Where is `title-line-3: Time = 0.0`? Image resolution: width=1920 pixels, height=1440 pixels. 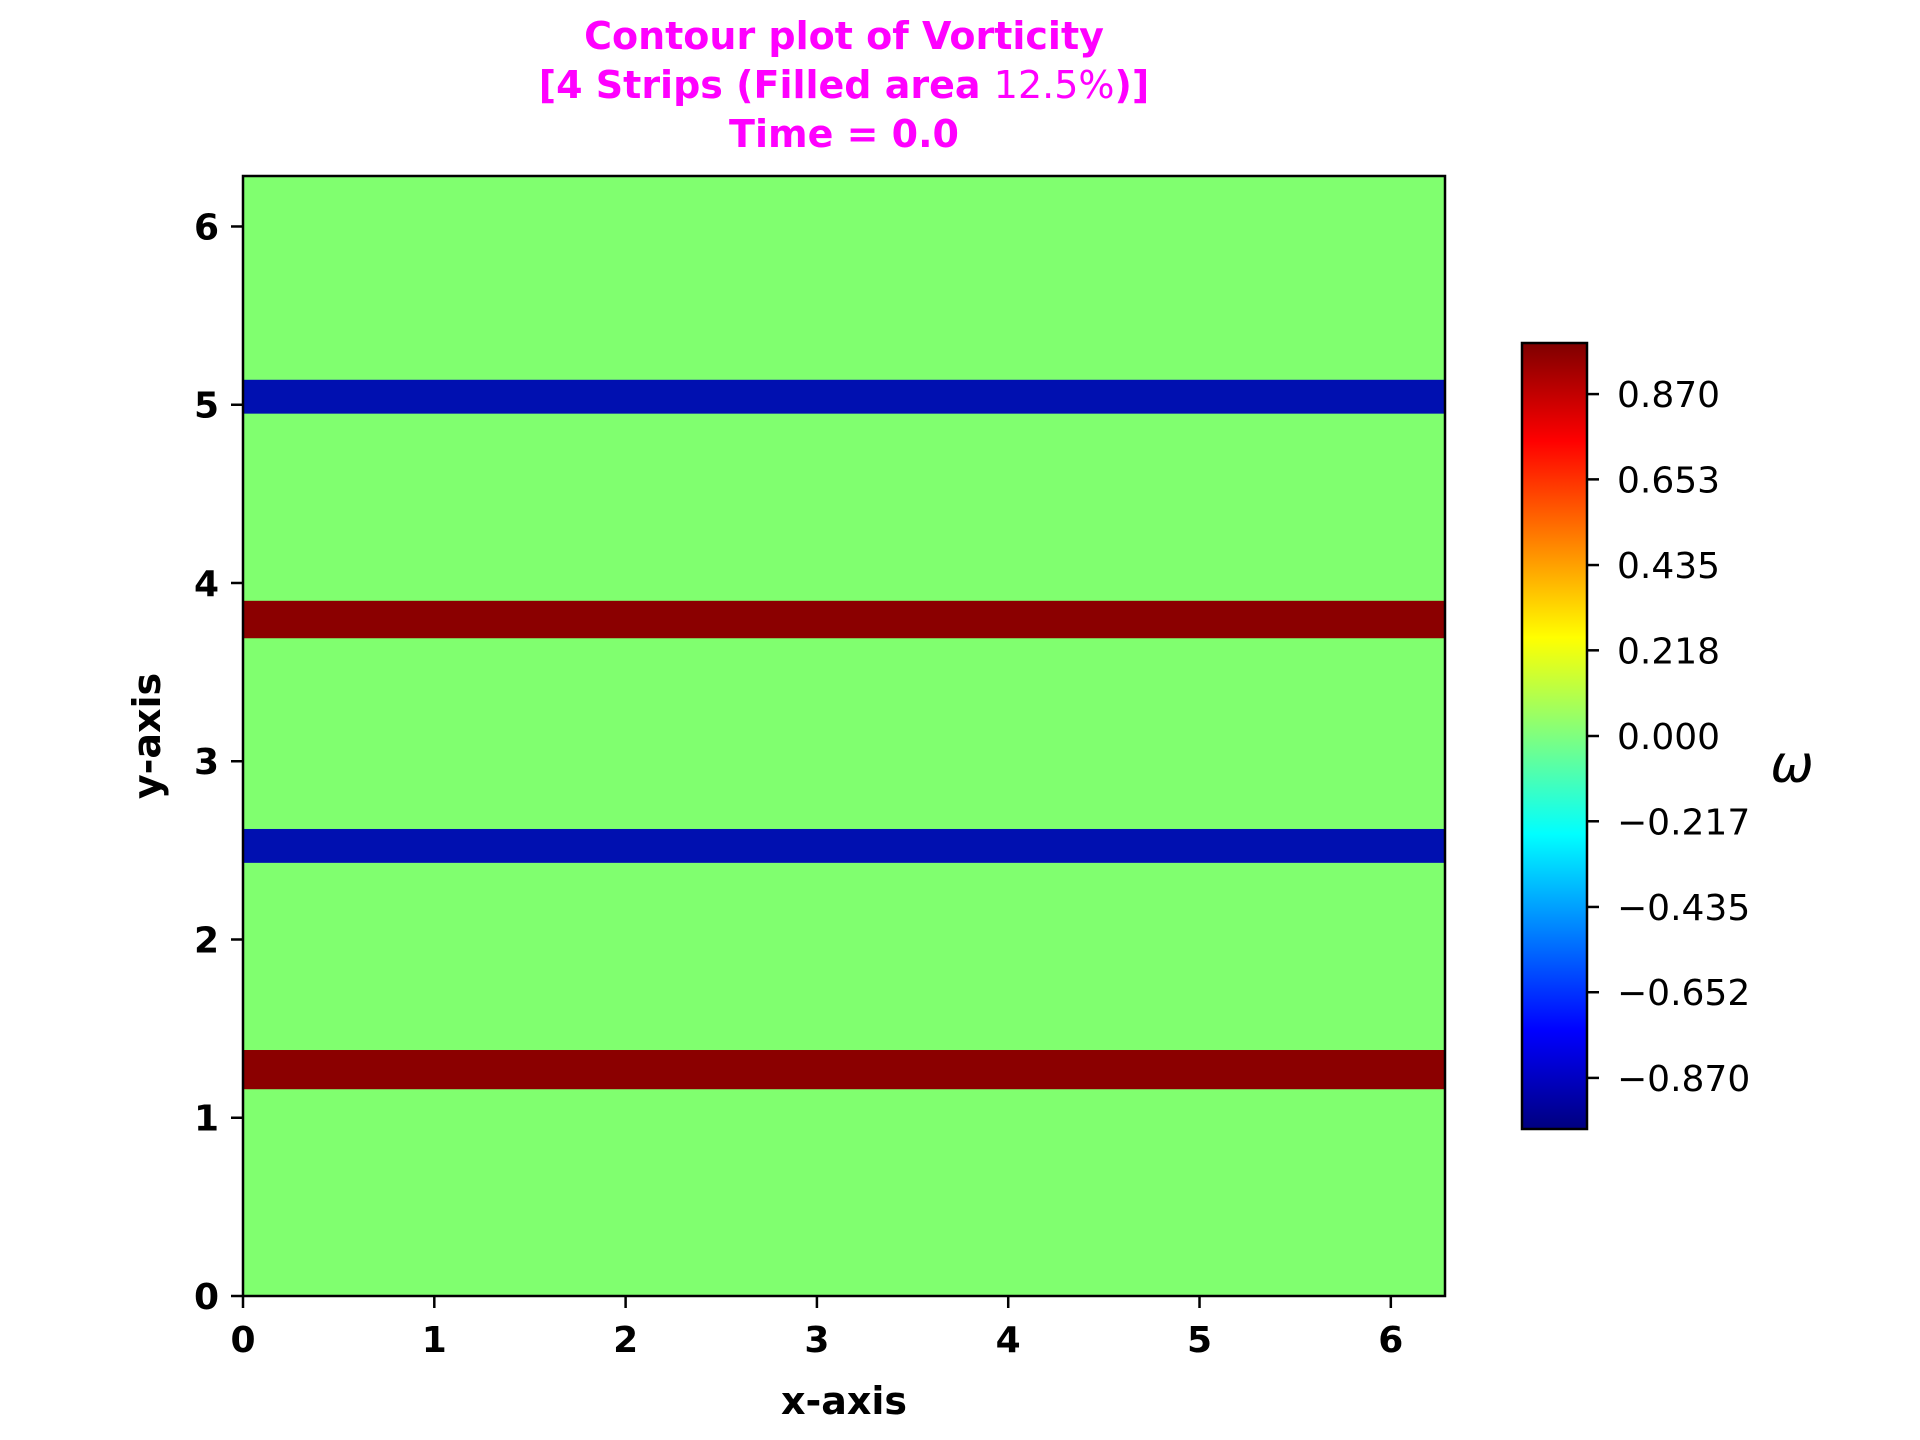 title-line-3: Time = 0.0 is located at coordinates (844, 134).